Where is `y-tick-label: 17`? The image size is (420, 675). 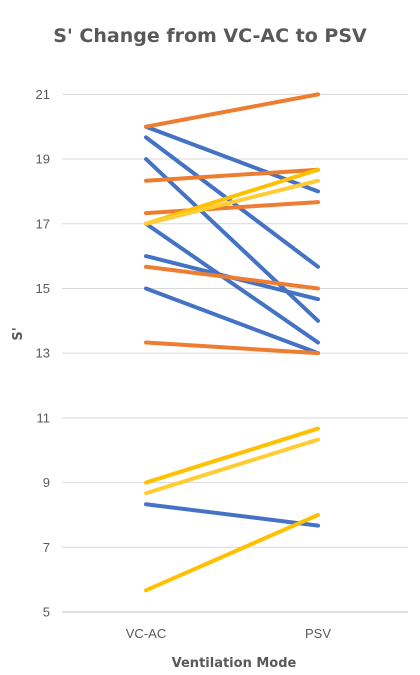
y-tick-label: 17 is located at coordinates (43, 223).